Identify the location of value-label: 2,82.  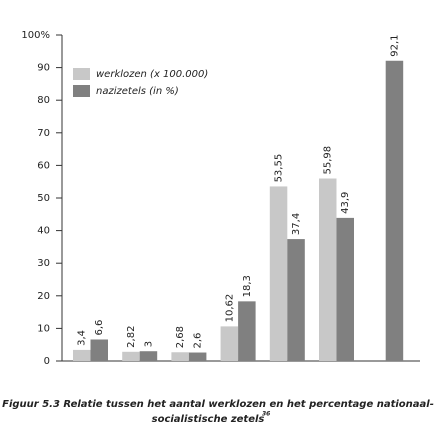
(131, 337).